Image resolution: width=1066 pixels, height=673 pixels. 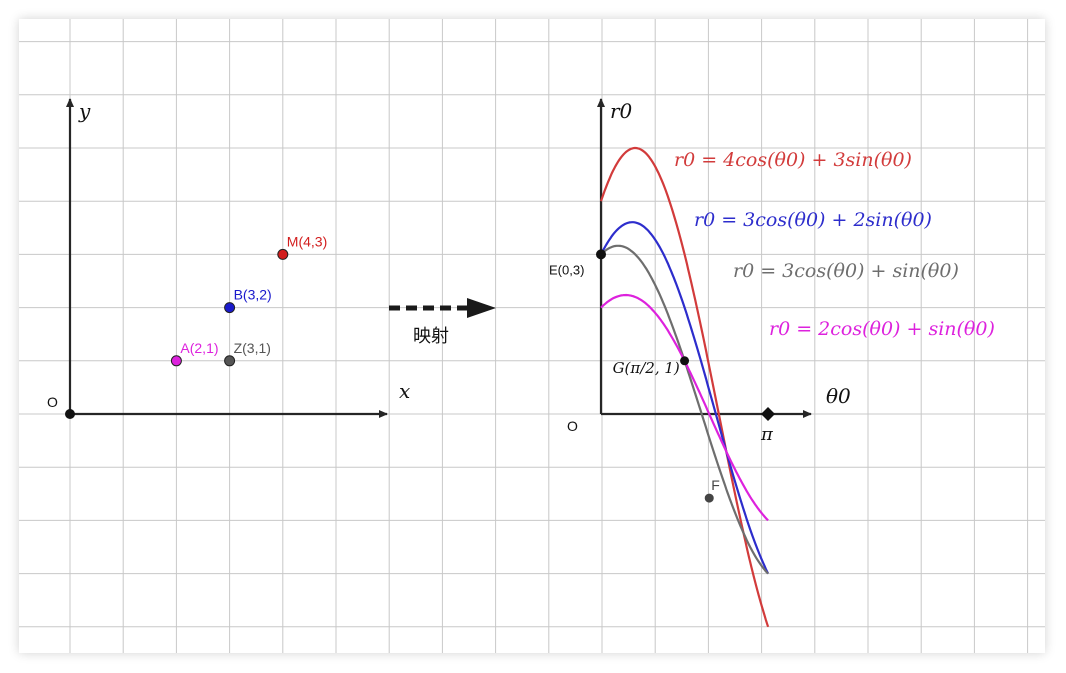 What do you see at coordinates (646, 368) in the screenshot?
I see `right-point-label-1: G(π/2, 1)` at bounding box center [646, 368].